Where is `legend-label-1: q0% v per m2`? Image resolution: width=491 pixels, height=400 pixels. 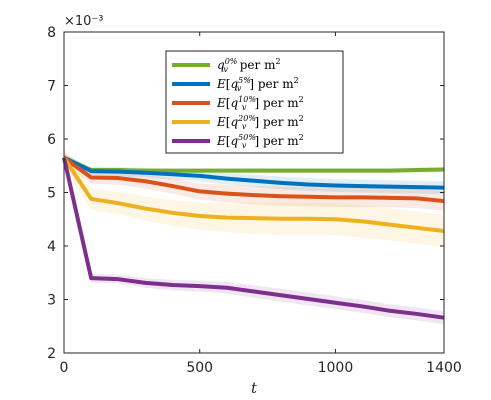
legend-label-1: q0% v per m2 is located at coordinates (249, 65).